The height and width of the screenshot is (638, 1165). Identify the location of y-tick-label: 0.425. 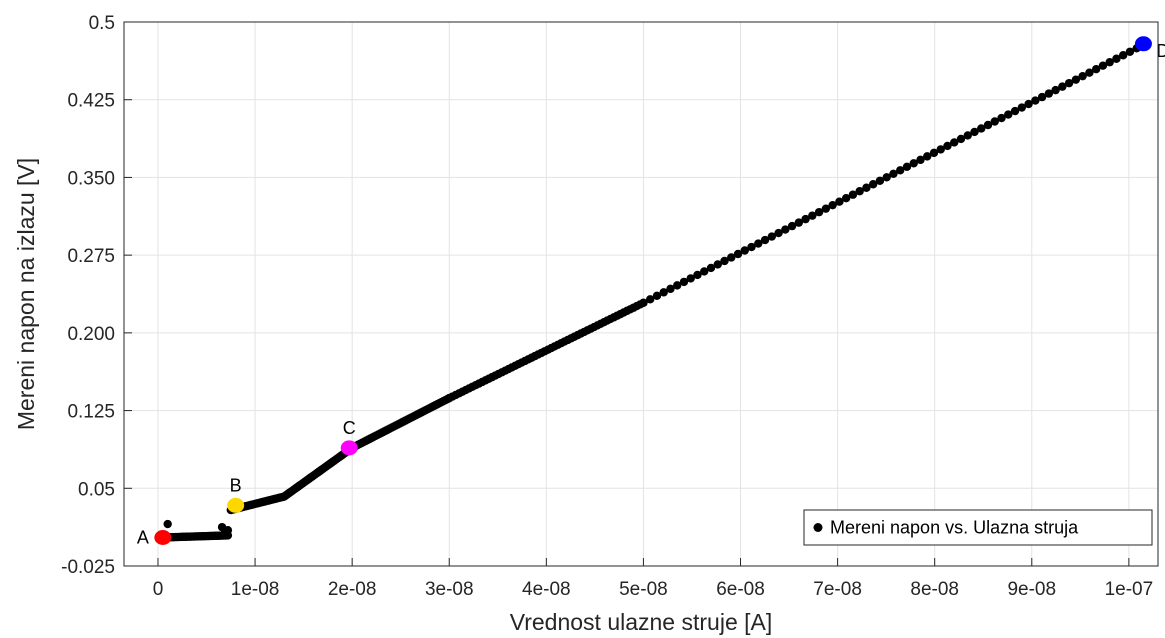
(91, 101).